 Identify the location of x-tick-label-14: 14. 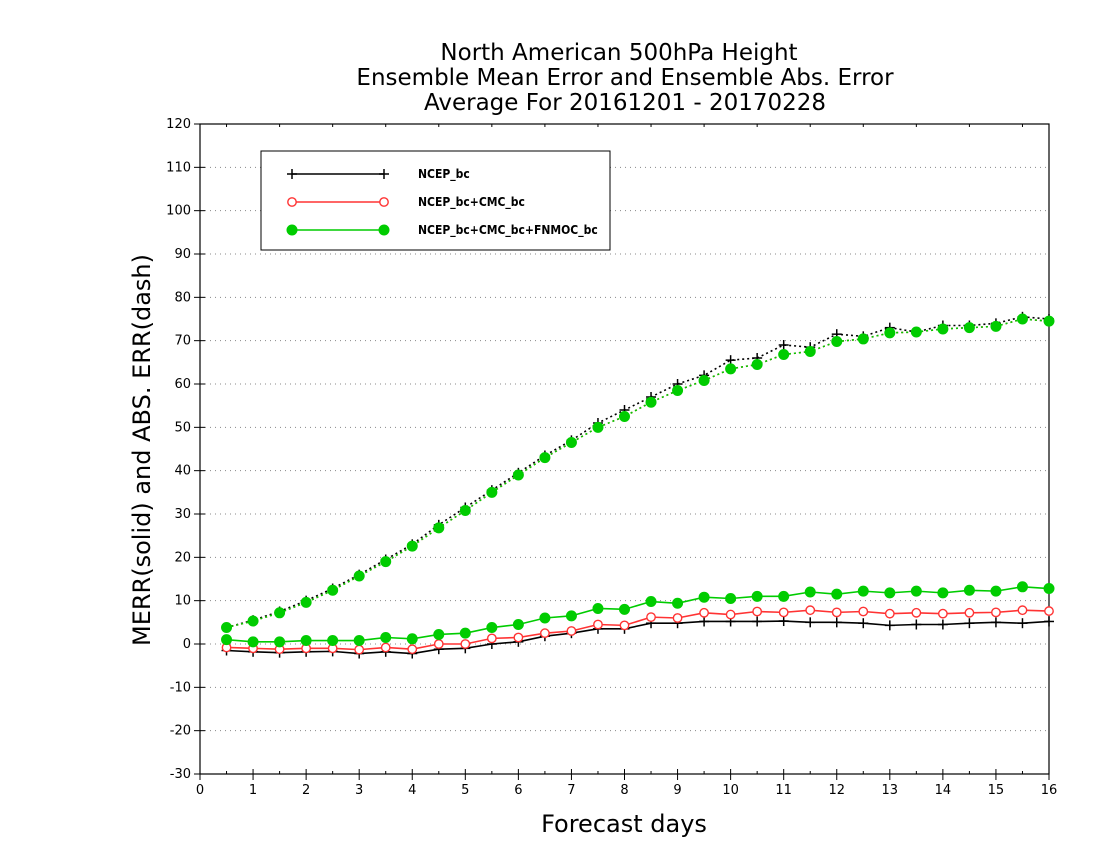
(943, 790).